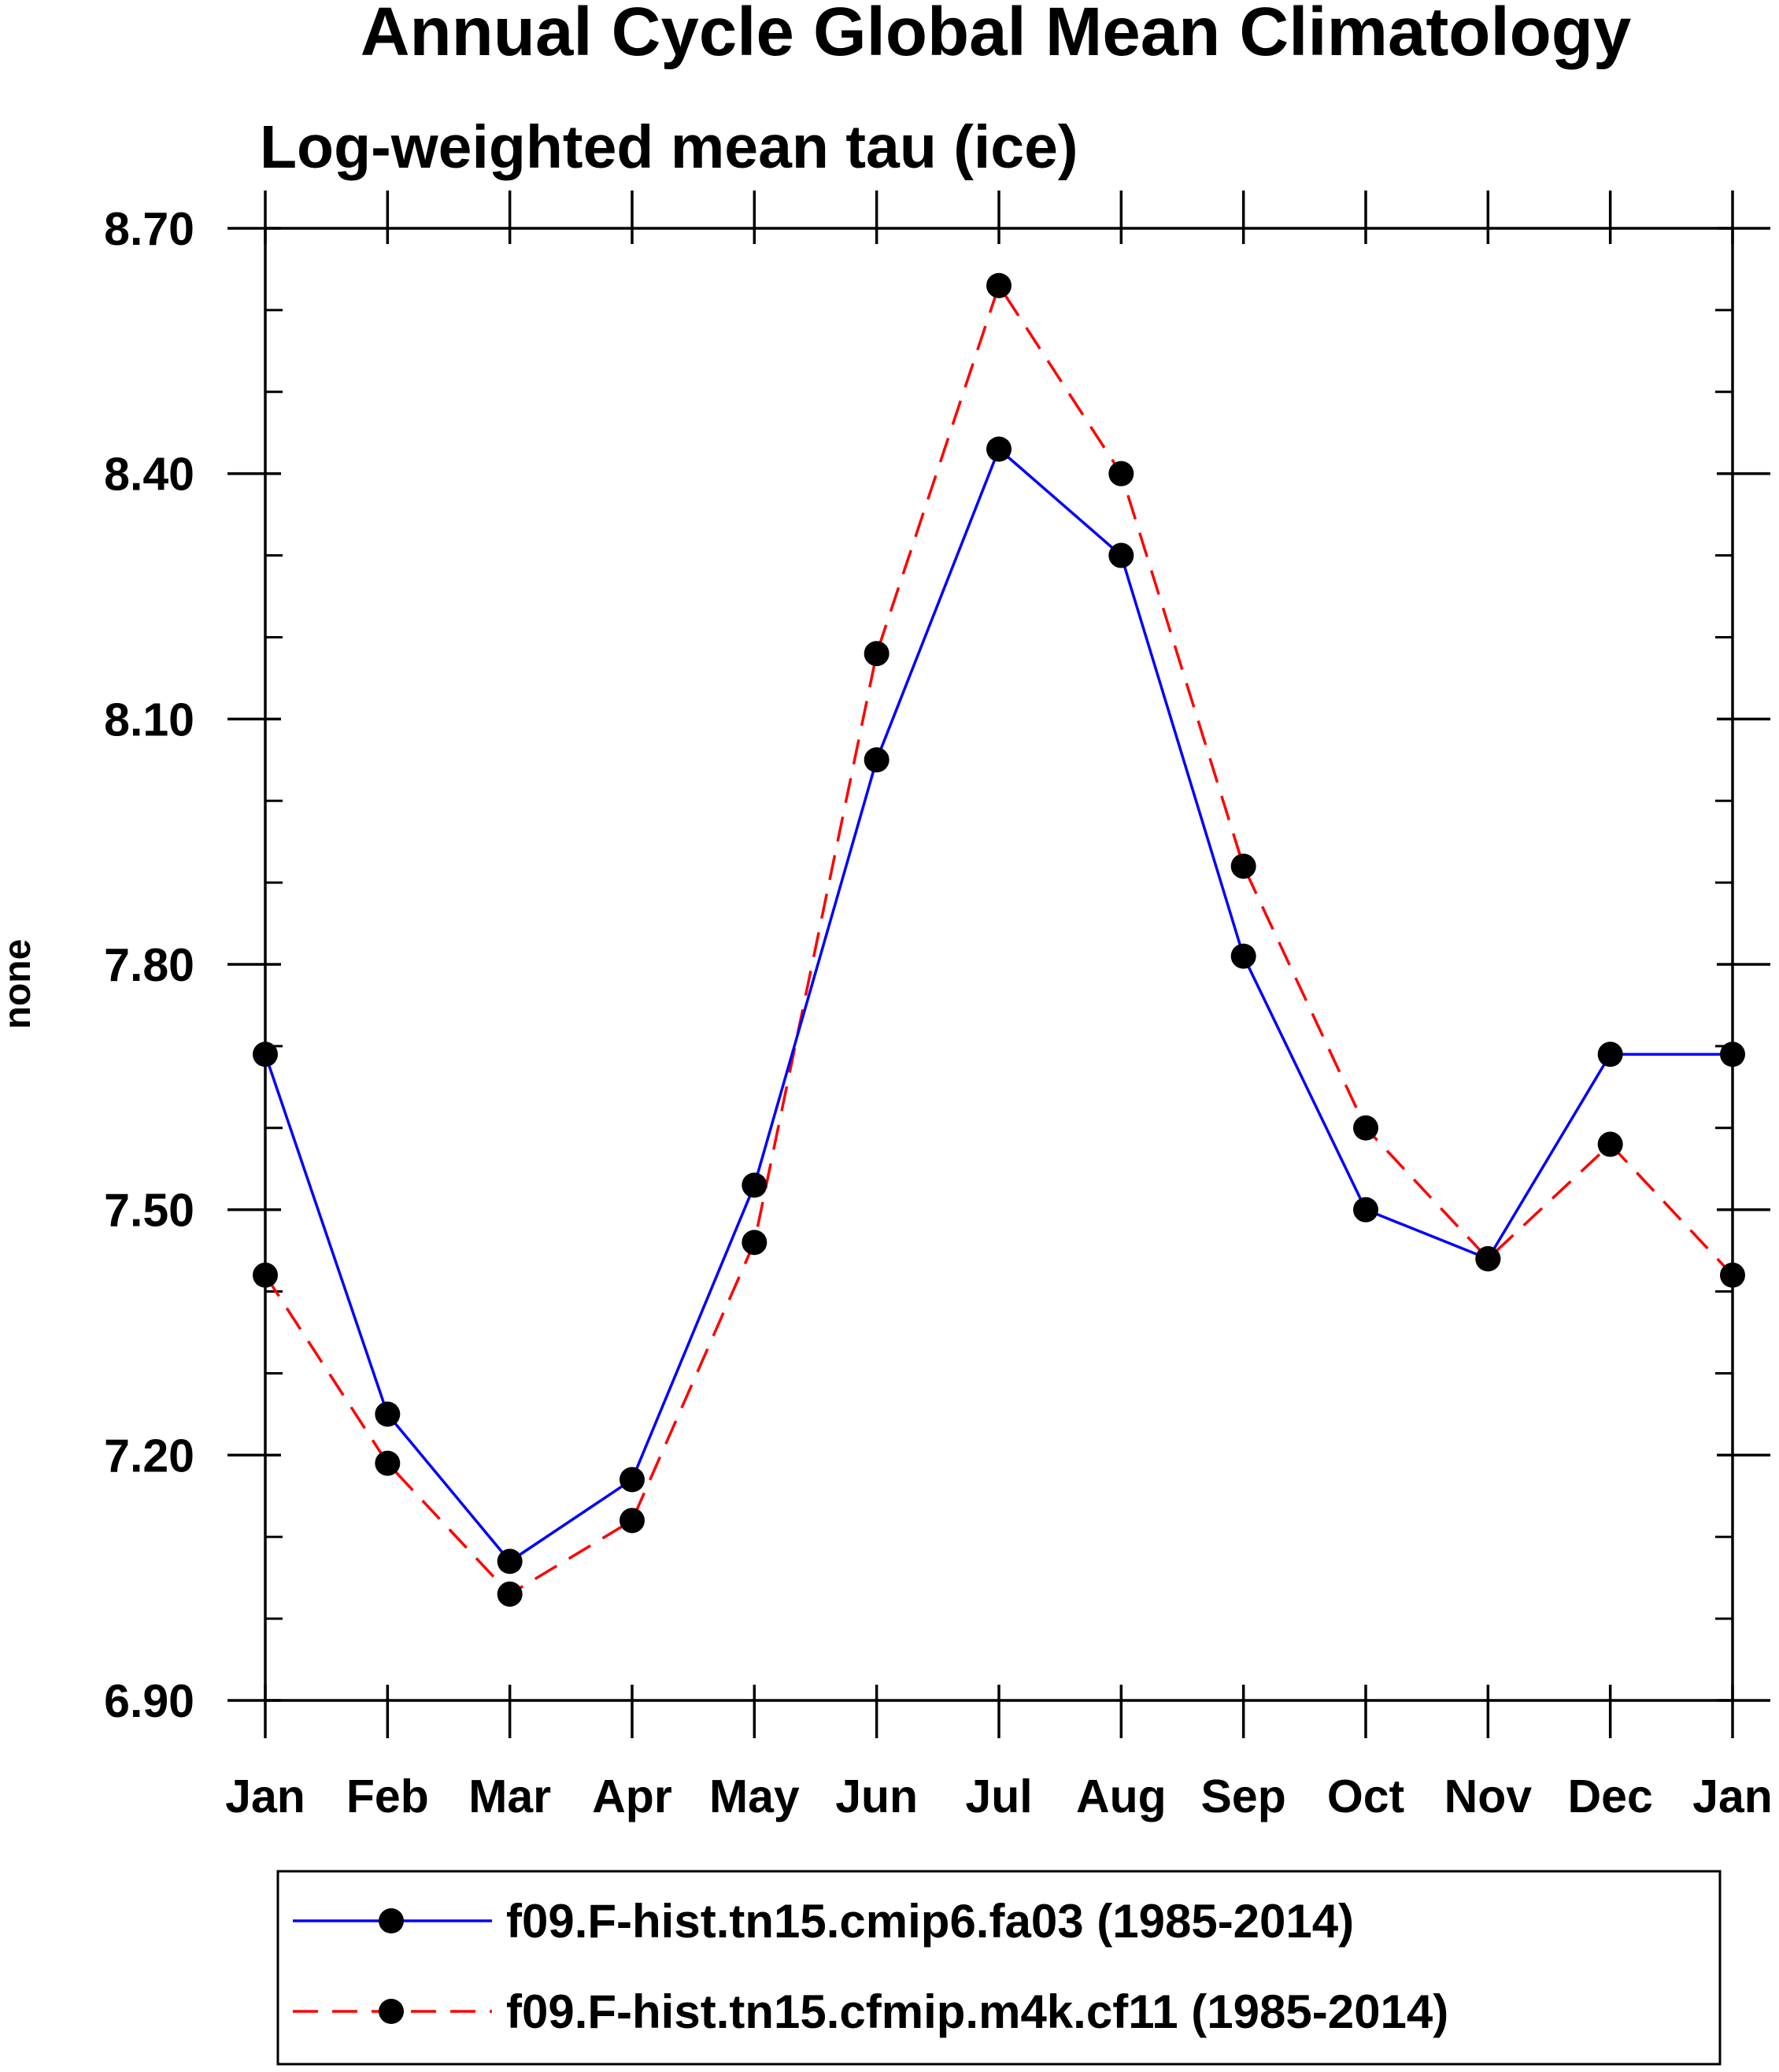  Describe the element at coordinates (1121, 1796) in the screenshot. I see `x-tick-label: Aug` at that location.